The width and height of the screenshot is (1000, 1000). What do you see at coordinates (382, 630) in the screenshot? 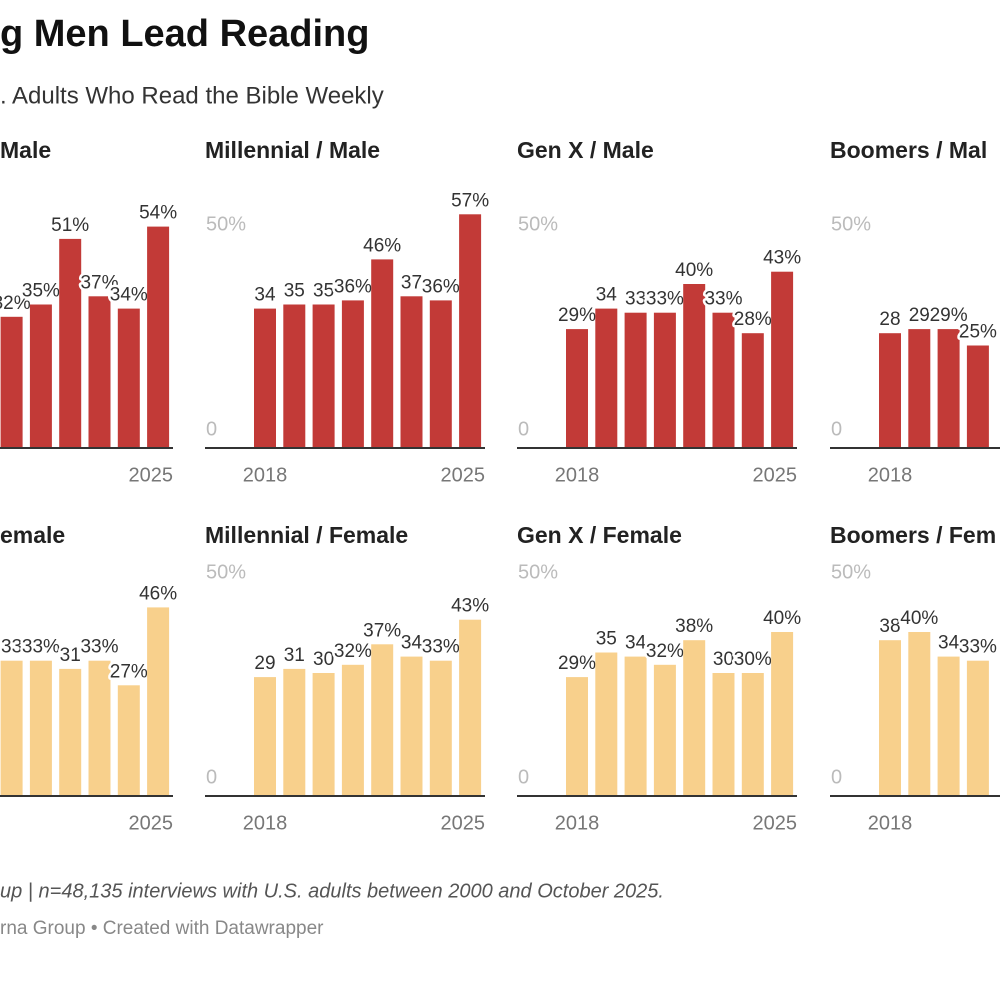
I see `value-label: 37%` at bounding box center [382, 630].